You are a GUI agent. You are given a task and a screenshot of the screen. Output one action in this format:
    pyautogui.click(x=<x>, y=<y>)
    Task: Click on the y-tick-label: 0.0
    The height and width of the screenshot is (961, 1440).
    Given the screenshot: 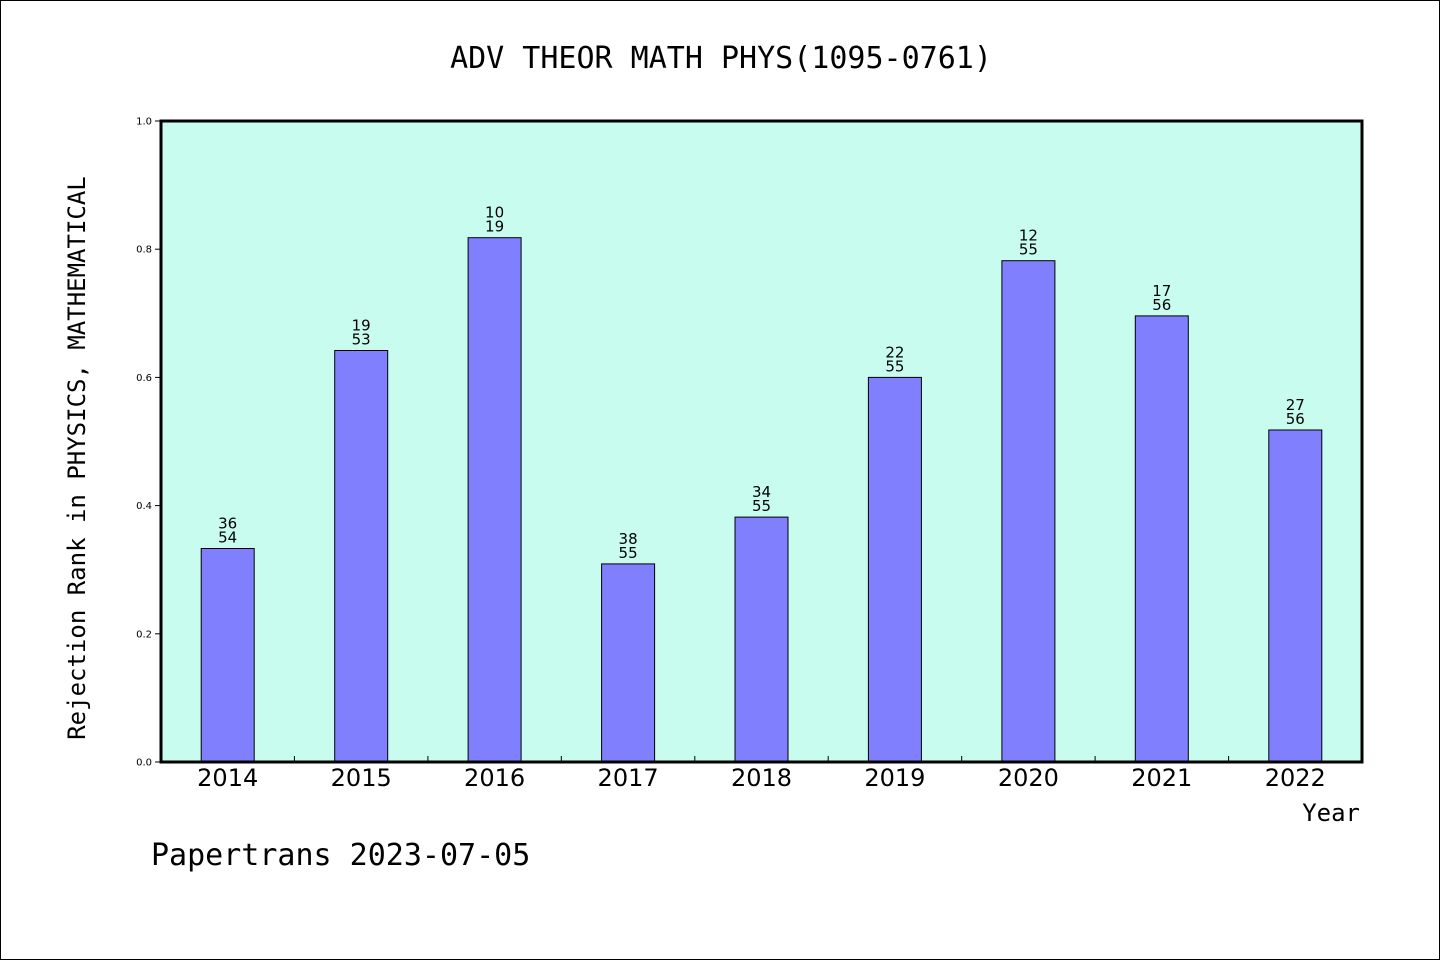 What is the action you would take?
    pyautogui.click(x=144, y=763)
    